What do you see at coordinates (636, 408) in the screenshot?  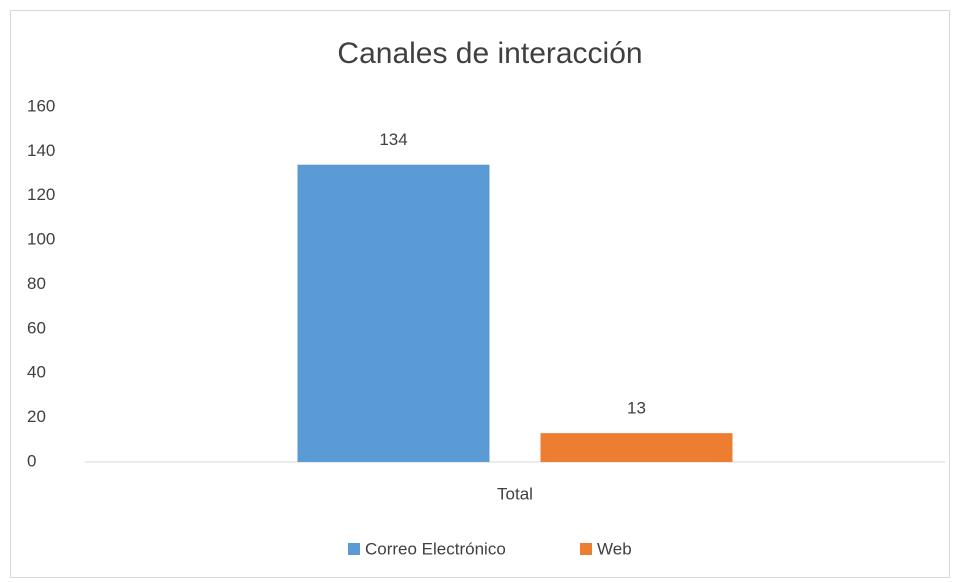 I see `data-label: 13` at bounding box center [636, 408].